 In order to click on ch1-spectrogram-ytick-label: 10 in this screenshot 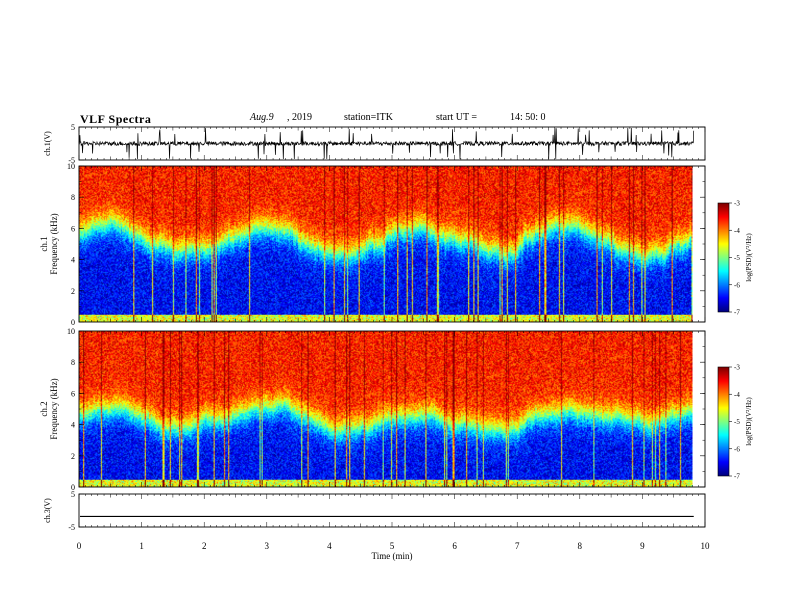, I will do `click(71, 166)`.